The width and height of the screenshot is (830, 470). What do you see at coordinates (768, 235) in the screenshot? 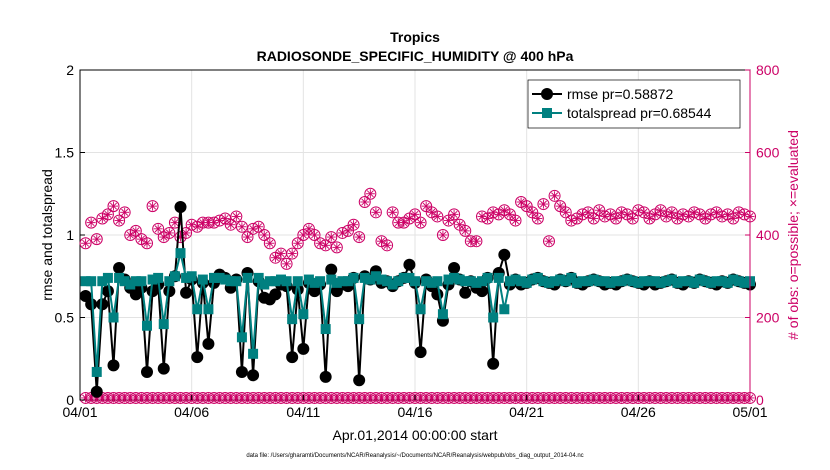
I see `y-right-tick-label: 400` at bounding box center [768, 235].